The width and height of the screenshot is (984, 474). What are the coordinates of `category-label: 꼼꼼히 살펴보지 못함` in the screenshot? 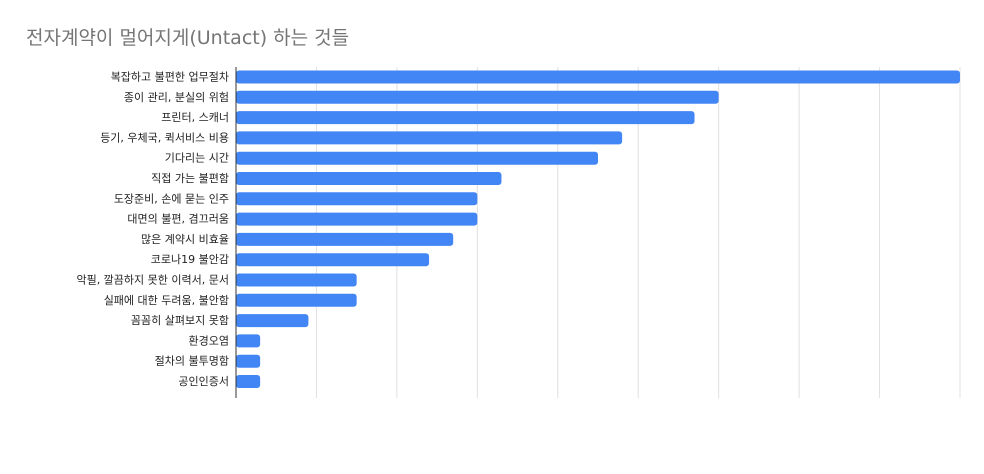 It's located at (180, 320).